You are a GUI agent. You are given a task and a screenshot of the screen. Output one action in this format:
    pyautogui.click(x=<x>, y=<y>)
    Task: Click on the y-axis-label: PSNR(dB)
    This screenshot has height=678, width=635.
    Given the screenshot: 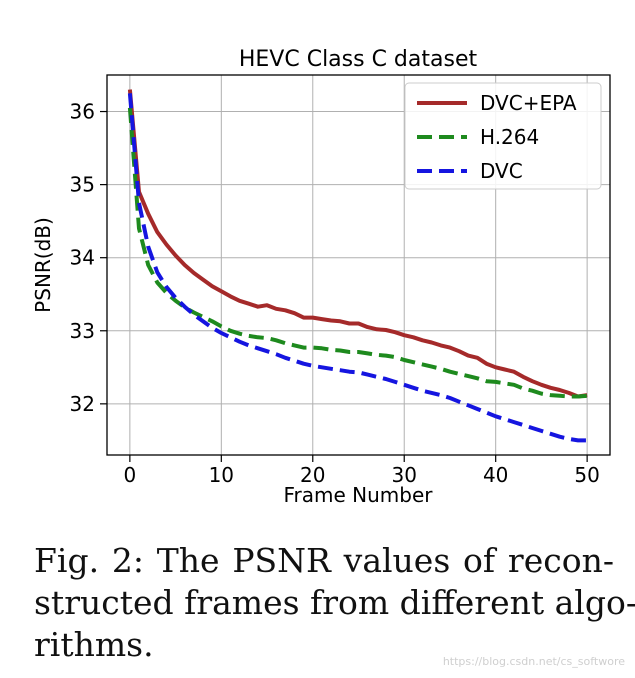 What is the action you would take?
    pyautogui.click(x=43, y=265)
    